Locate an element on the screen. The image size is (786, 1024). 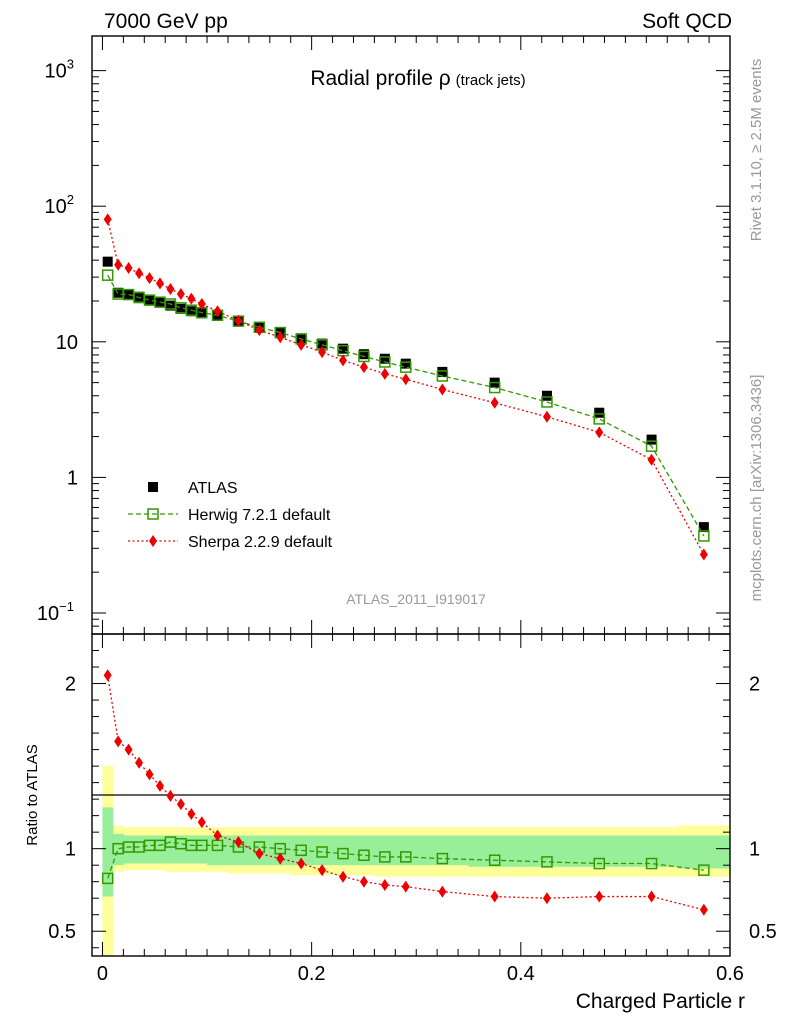
ratio-y-tick-label: 1 is located at coordinates (70, 850).